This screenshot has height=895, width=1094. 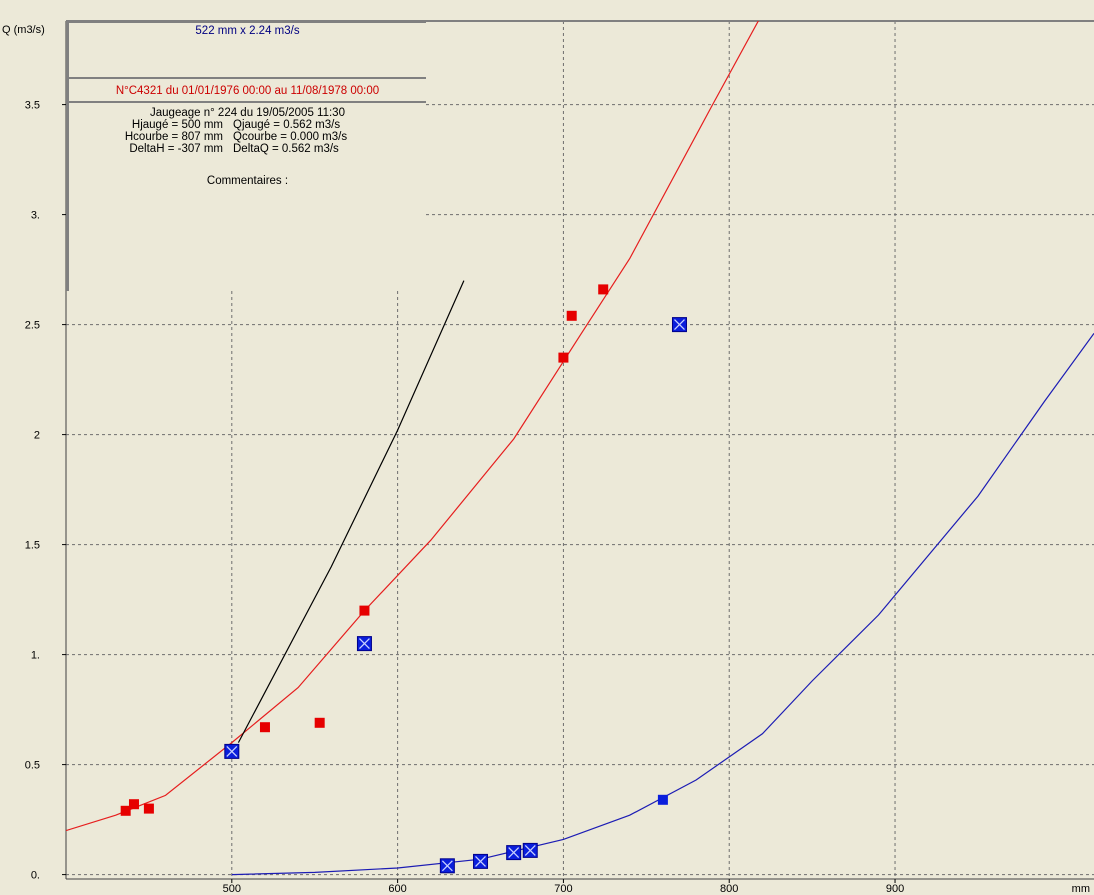 I want to click on comments-label: Commentaires :, so click(x=247, y=181).